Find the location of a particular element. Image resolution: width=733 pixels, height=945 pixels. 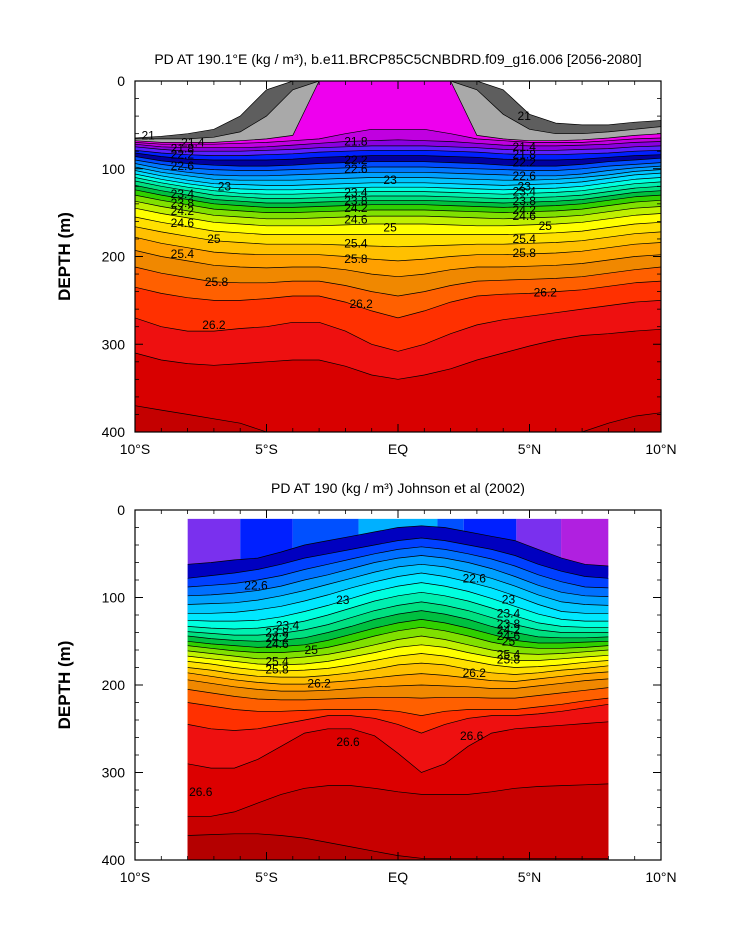

y-tick-label: 300 is located at coordinates (114, 344).